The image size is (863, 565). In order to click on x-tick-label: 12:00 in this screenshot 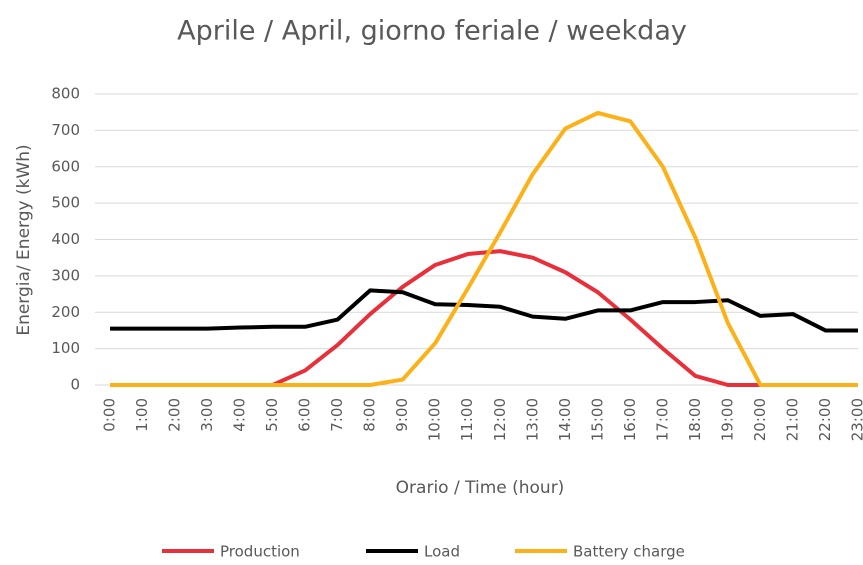, I will do `click(500, 419)`.